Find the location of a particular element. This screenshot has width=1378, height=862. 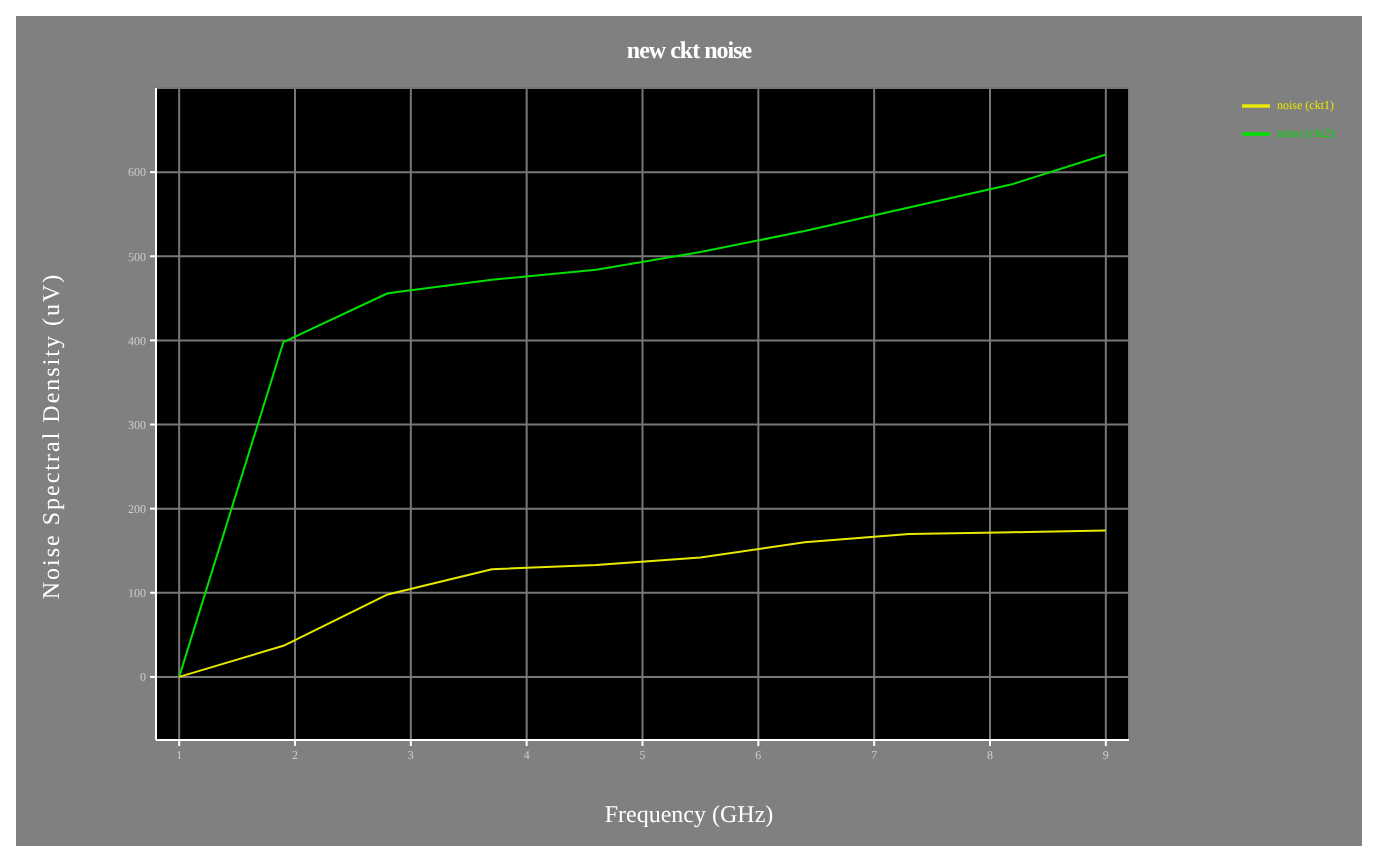

x-axis-title: Frequency (GHz) is located at coordinates (689, 815).